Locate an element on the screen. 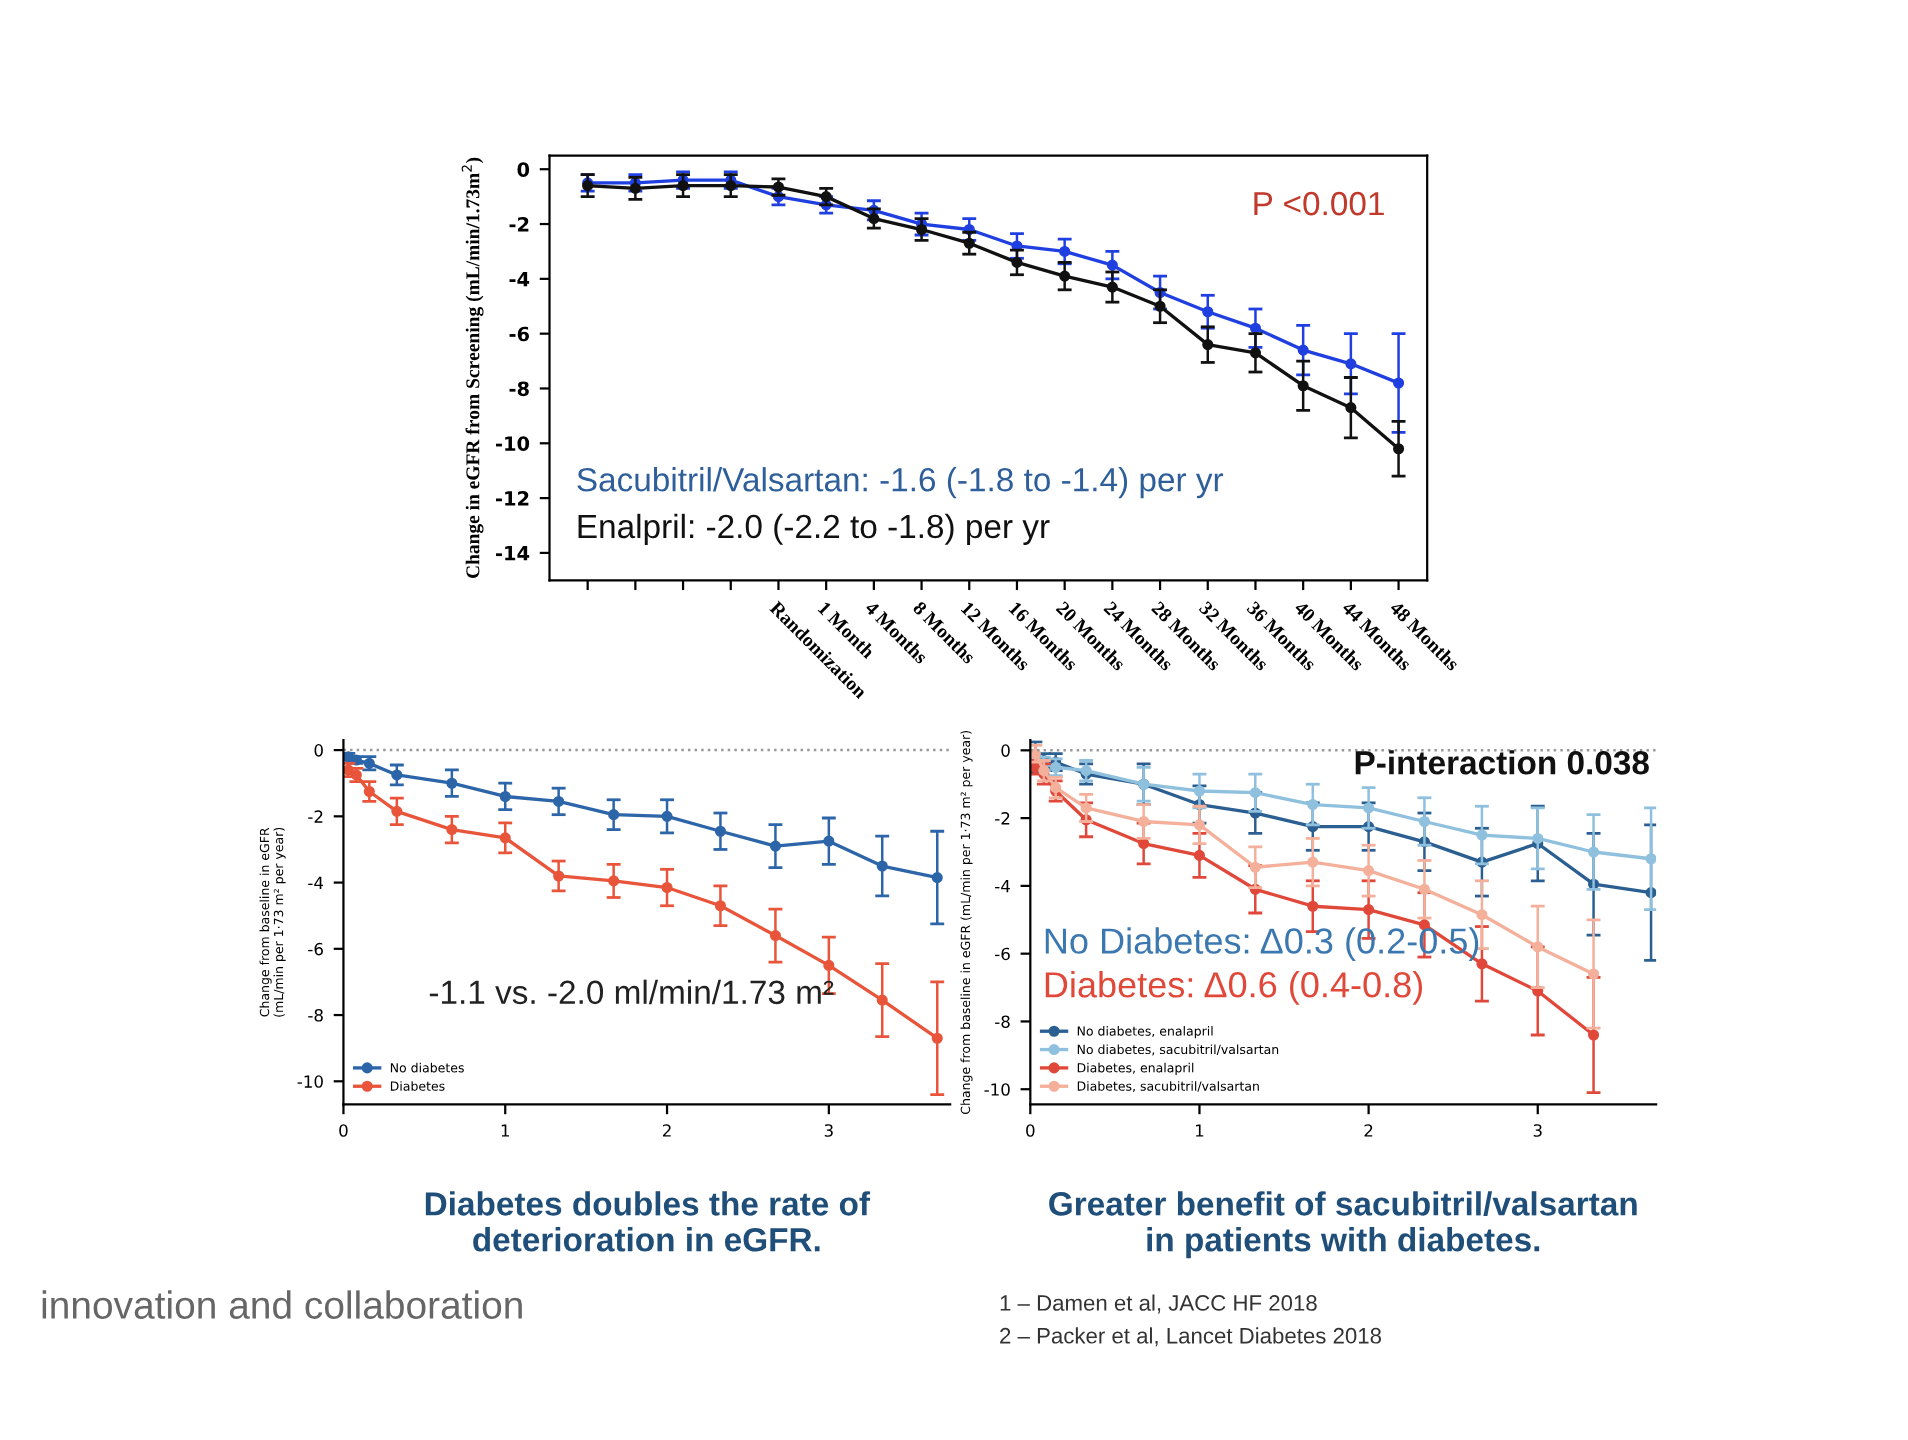 This screenshot has width=1908, height=1440. annotation: Diabetes: Δ0.6 (0.4-0.8) is located at coordinates (1234, 988).